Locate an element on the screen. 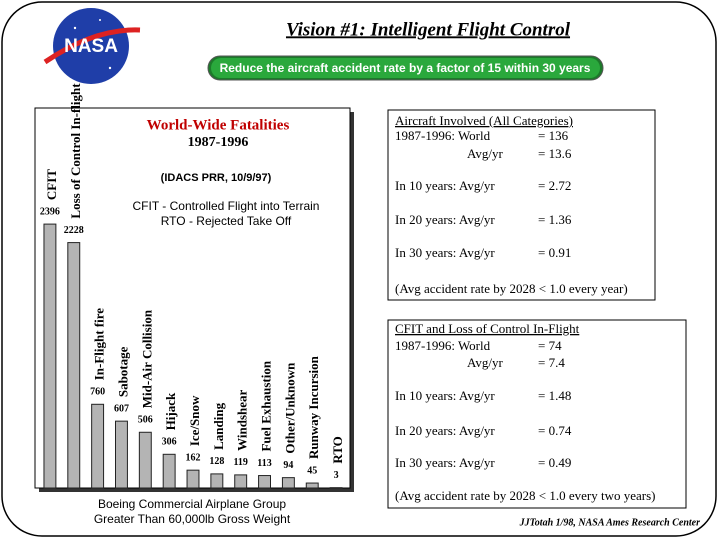 The image size is (719, 539). x-tick-label: Other/Unknown is located at coordinates (289, 408).